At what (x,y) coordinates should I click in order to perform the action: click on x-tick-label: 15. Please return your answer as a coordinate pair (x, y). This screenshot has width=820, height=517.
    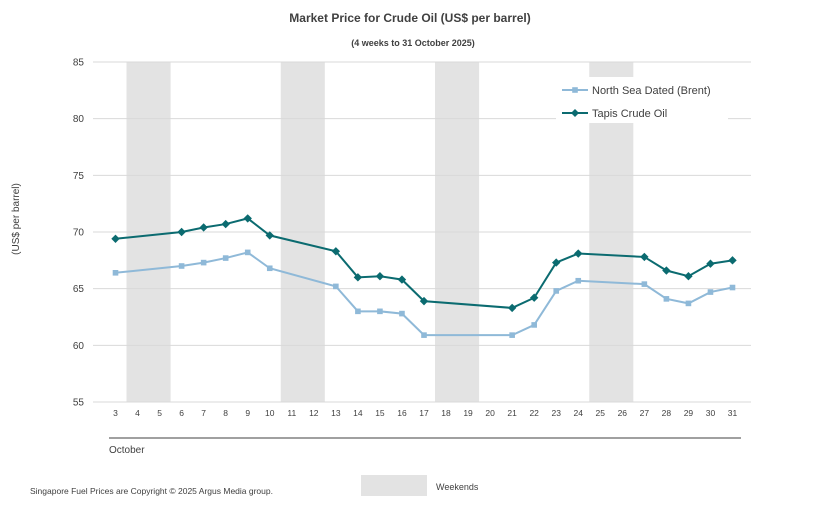
    Looking at the image, I should click on (380, 413).